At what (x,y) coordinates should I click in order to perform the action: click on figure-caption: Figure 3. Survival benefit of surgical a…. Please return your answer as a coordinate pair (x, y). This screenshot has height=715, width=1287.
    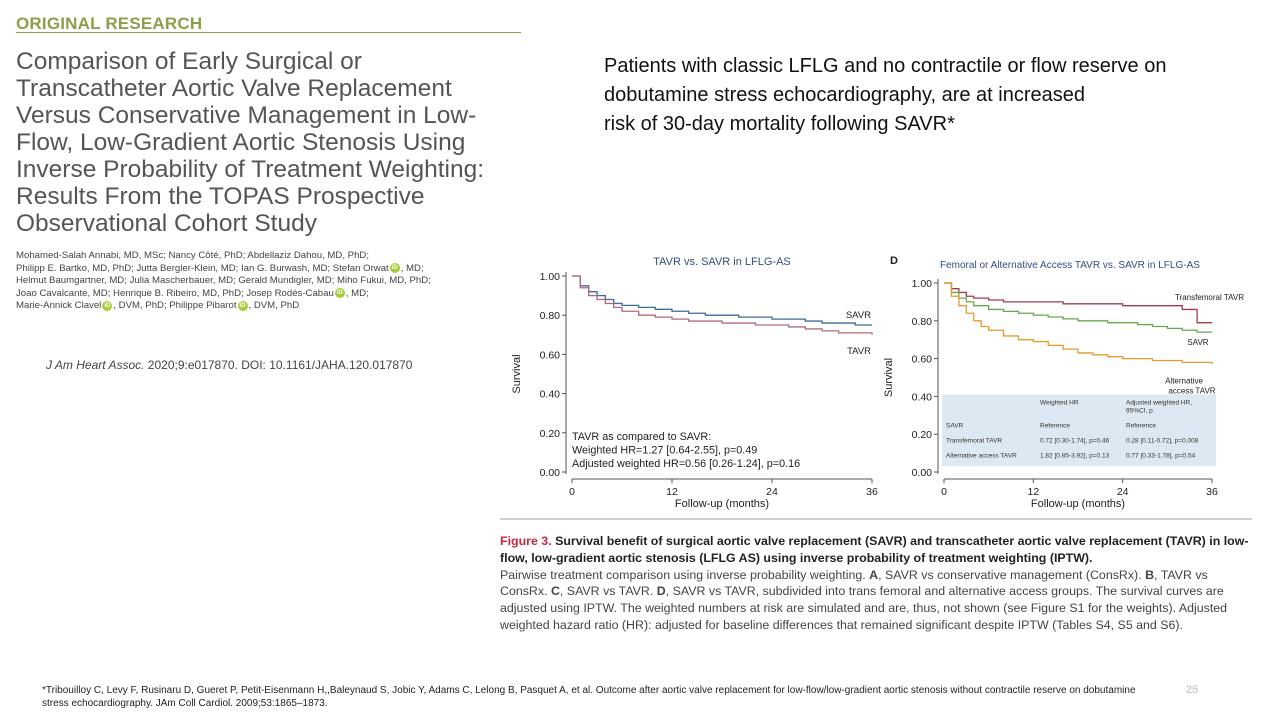
    Looking at the image, I should click on (874, 583).